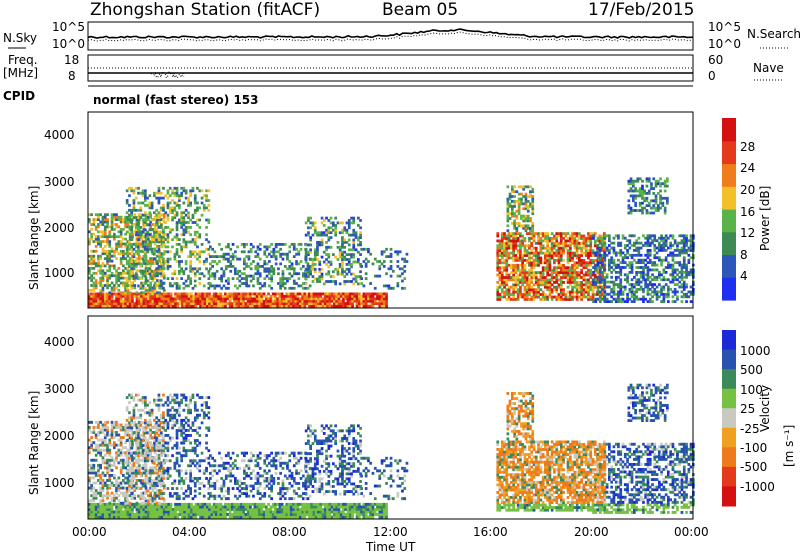  I want to click on freq-right-tick-bottom: 0, so click(712, 76).